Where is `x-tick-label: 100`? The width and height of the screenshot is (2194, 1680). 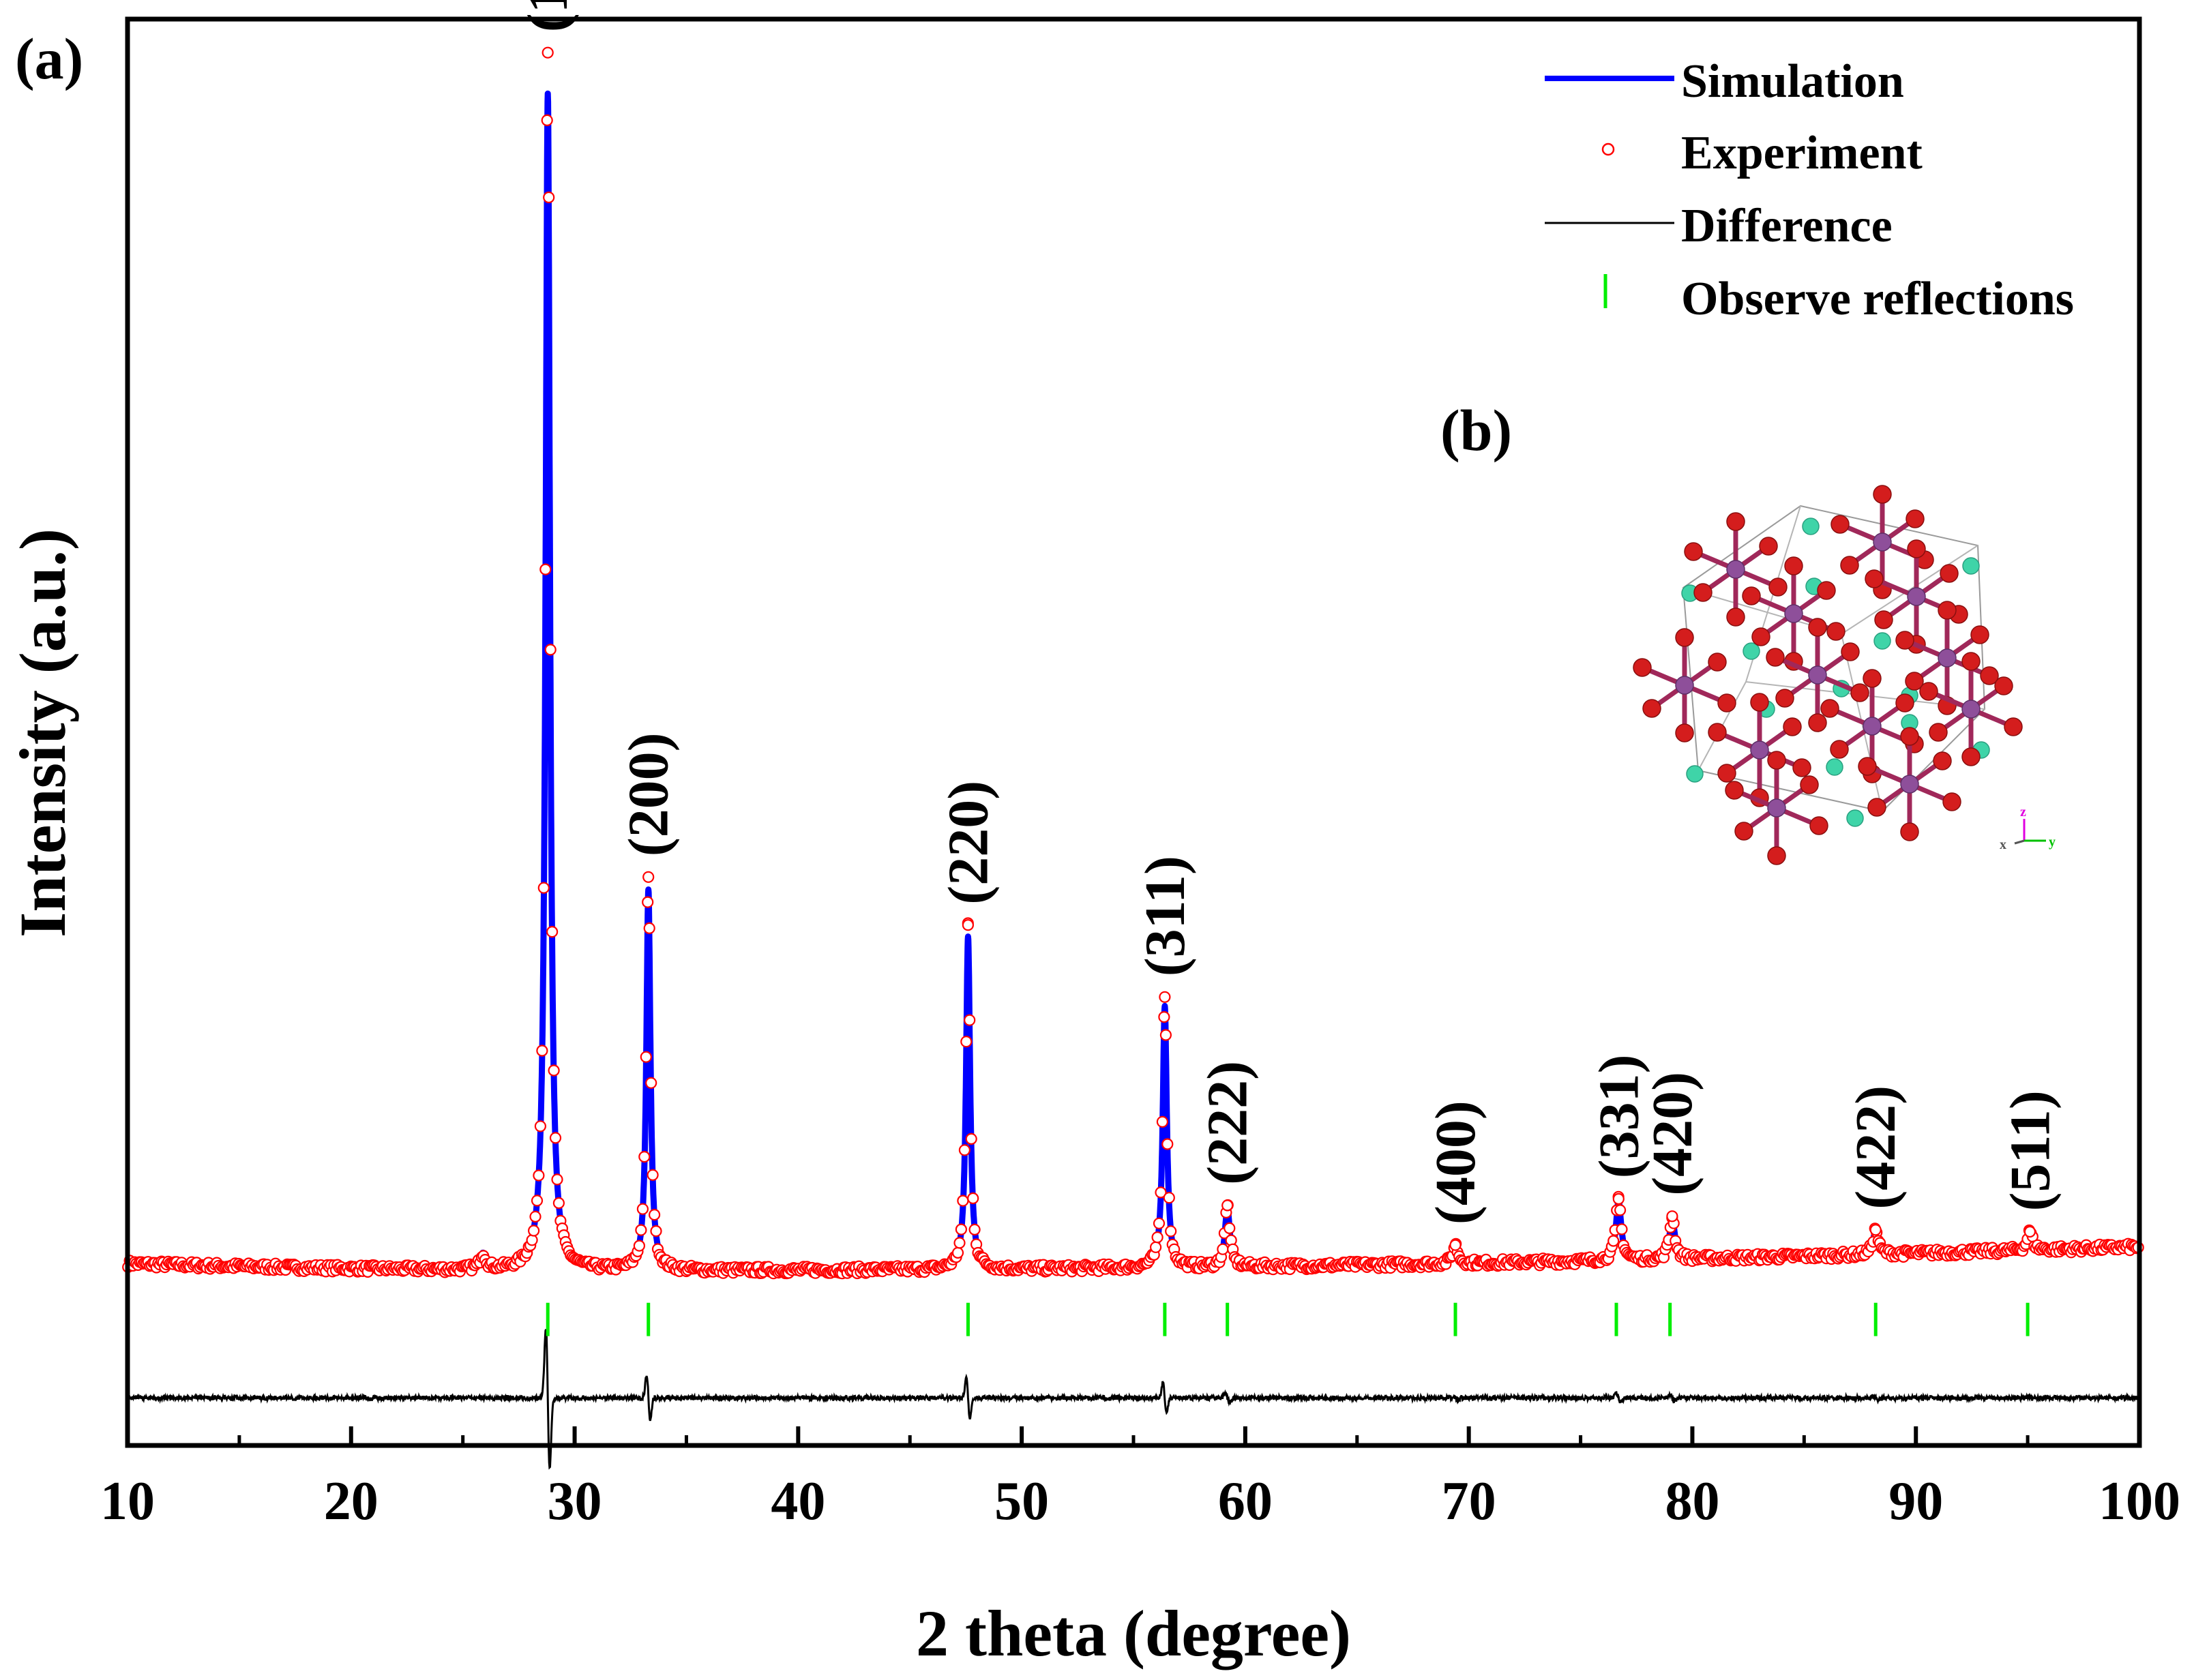 x-tick-label: 100 is located at coordinates (2139, 1501).